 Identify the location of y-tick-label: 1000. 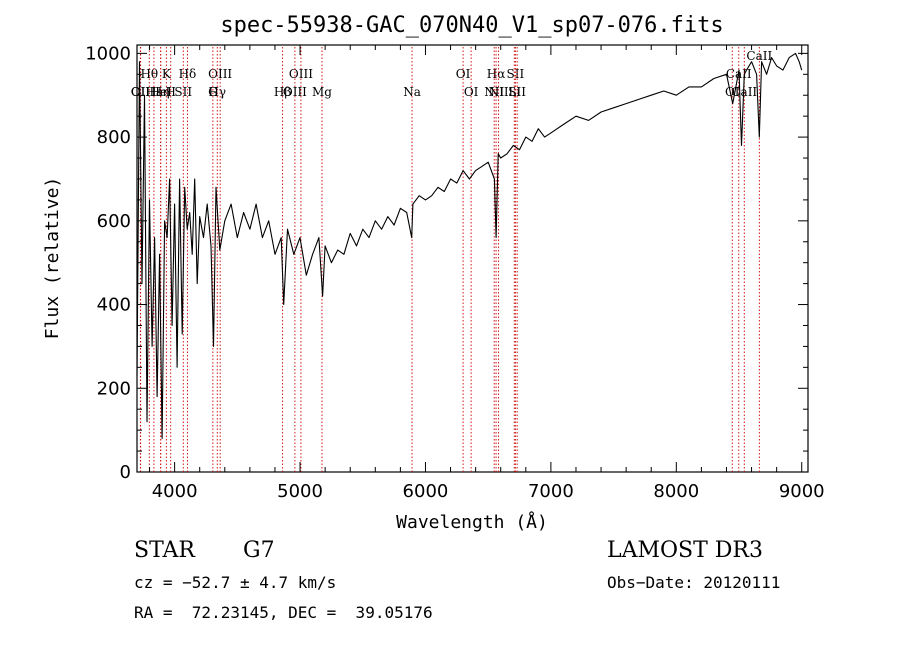
(108, 53).